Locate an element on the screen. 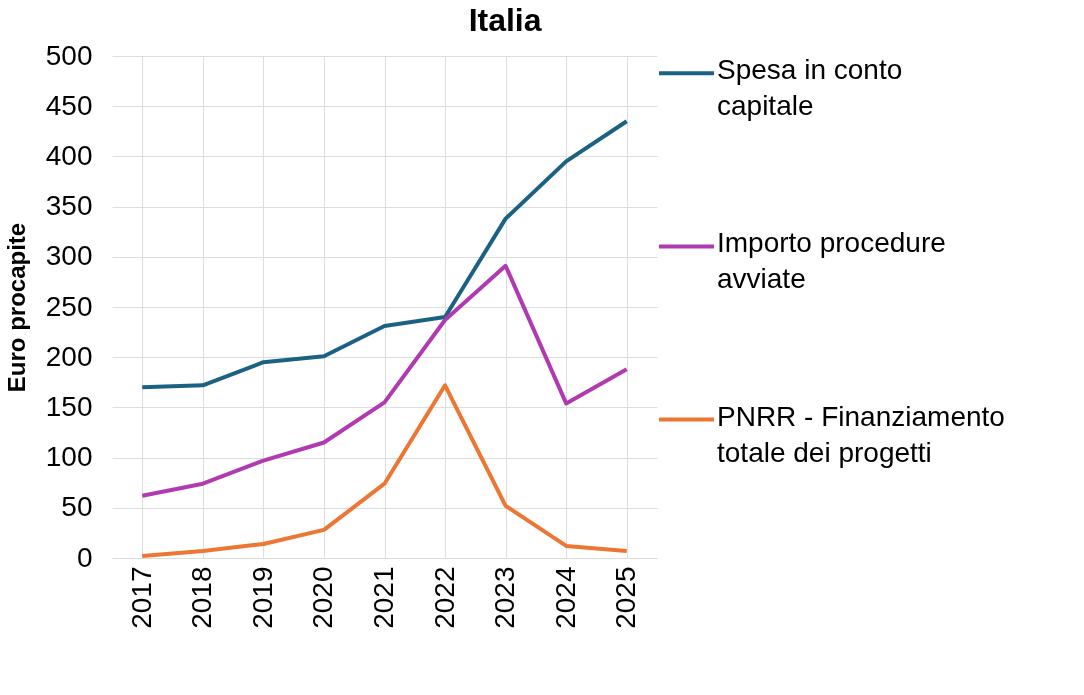 The image size is (1084, 695). x-tick-label: 2024 is located at coordinates (565, 597).